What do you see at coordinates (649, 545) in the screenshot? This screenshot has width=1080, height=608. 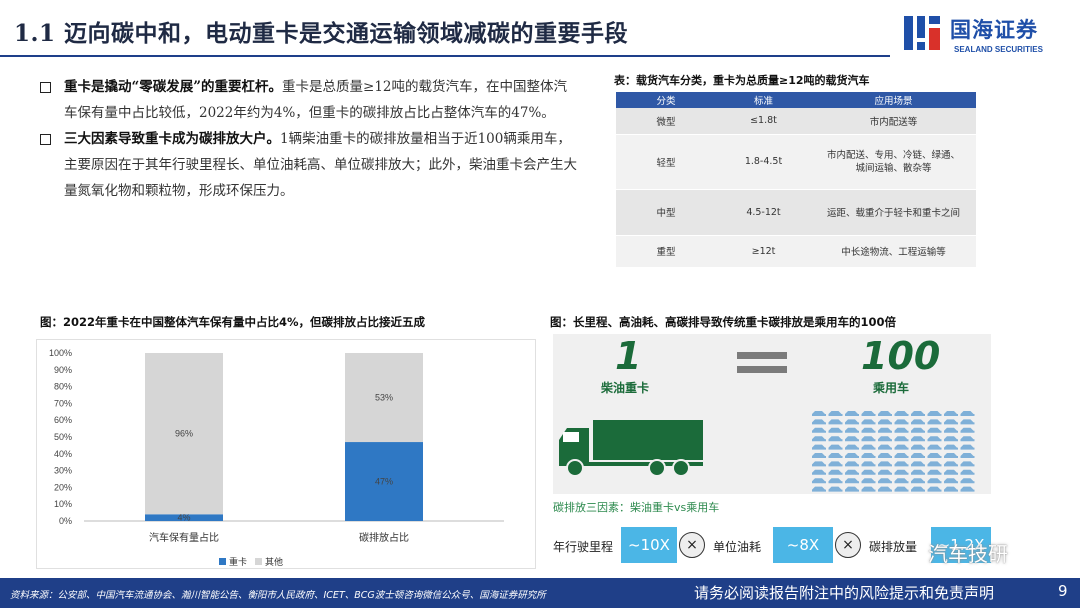 I see `factor-value-mileage: ~10X` at bounding box center [649, 545].